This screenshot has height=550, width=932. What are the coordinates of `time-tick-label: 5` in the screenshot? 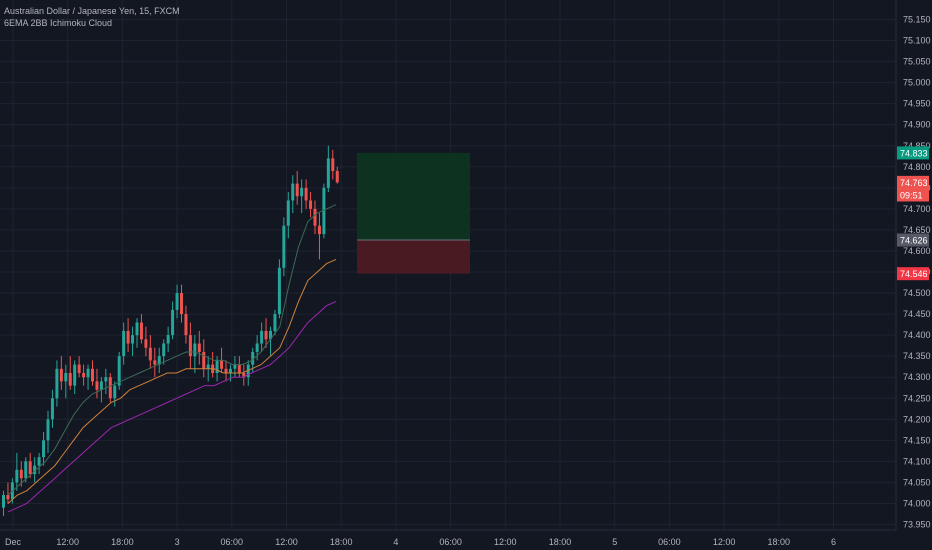 It's located at (614, 542).